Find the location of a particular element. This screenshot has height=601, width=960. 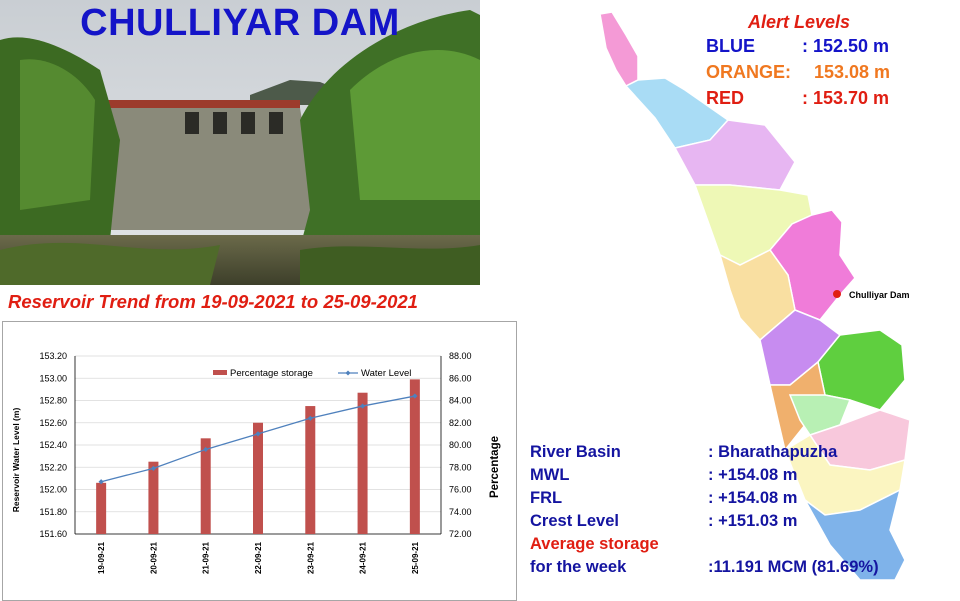

y-tick-label: 152.80 is located at coordinates (53, 401).